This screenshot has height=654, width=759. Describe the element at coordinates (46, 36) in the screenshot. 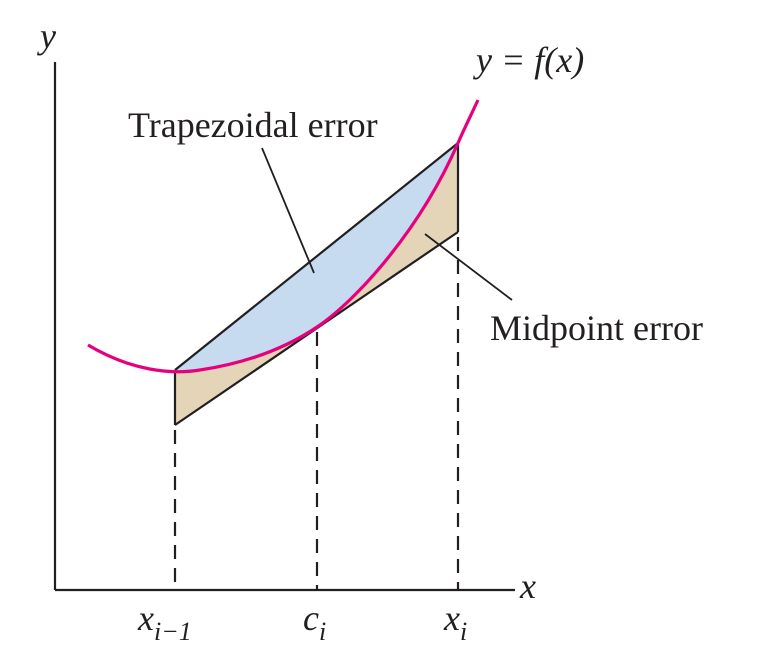

I see `y-axis-label: y` at that location.